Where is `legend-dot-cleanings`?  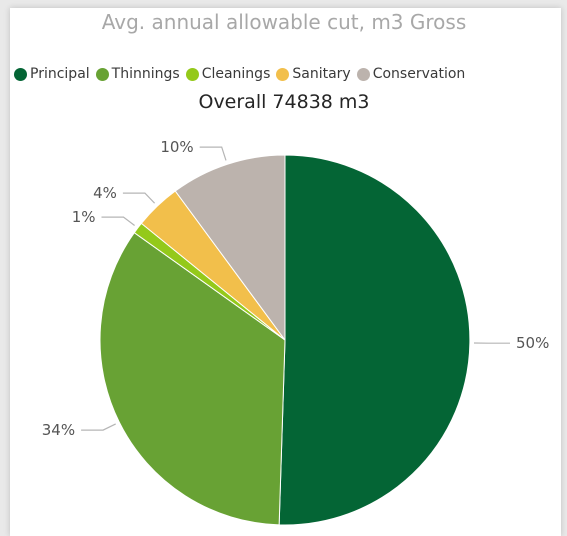 legend-dot-cleanings is located at coordinates (192, 74).